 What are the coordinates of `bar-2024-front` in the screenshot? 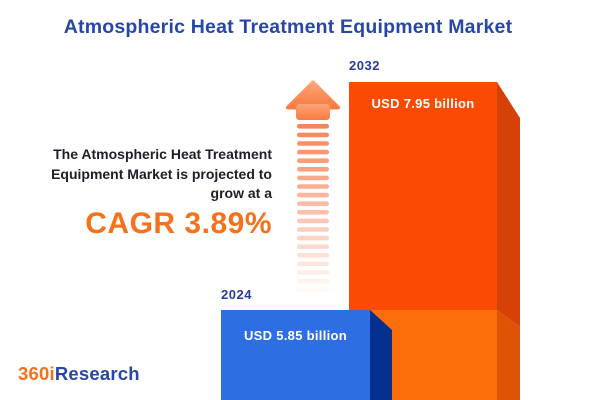 It's located at (295, 355).